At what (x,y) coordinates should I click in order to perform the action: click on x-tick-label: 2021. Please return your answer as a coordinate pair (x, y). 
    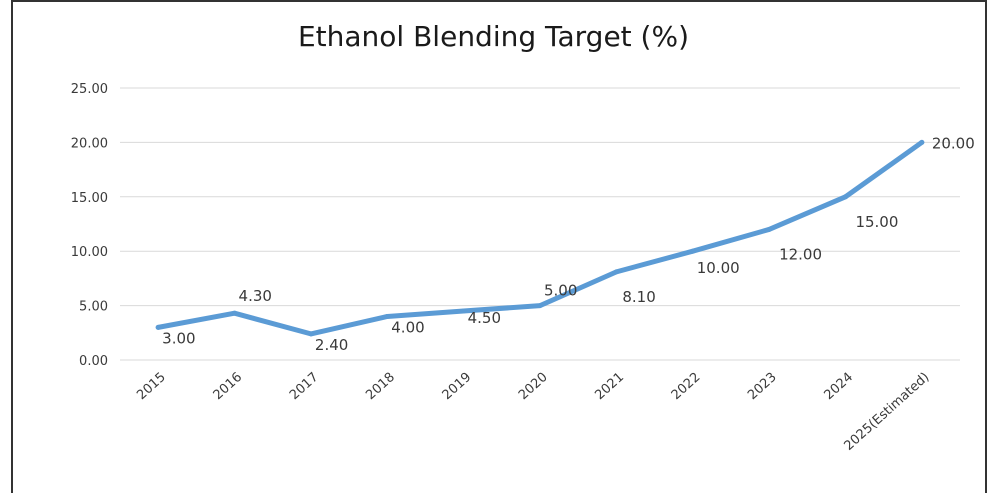
    Looking at the image, I should click on (609, 386).